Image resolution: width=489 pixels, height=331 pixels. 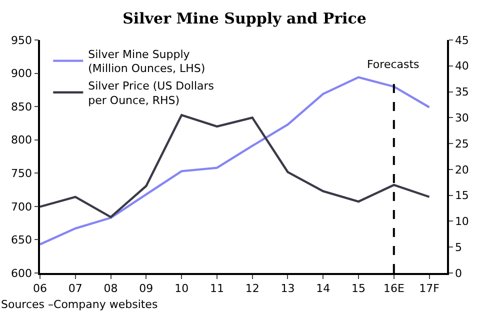 I want to click on chart-title: Silver Mine Supply and Price, so click(x=244, y=19).